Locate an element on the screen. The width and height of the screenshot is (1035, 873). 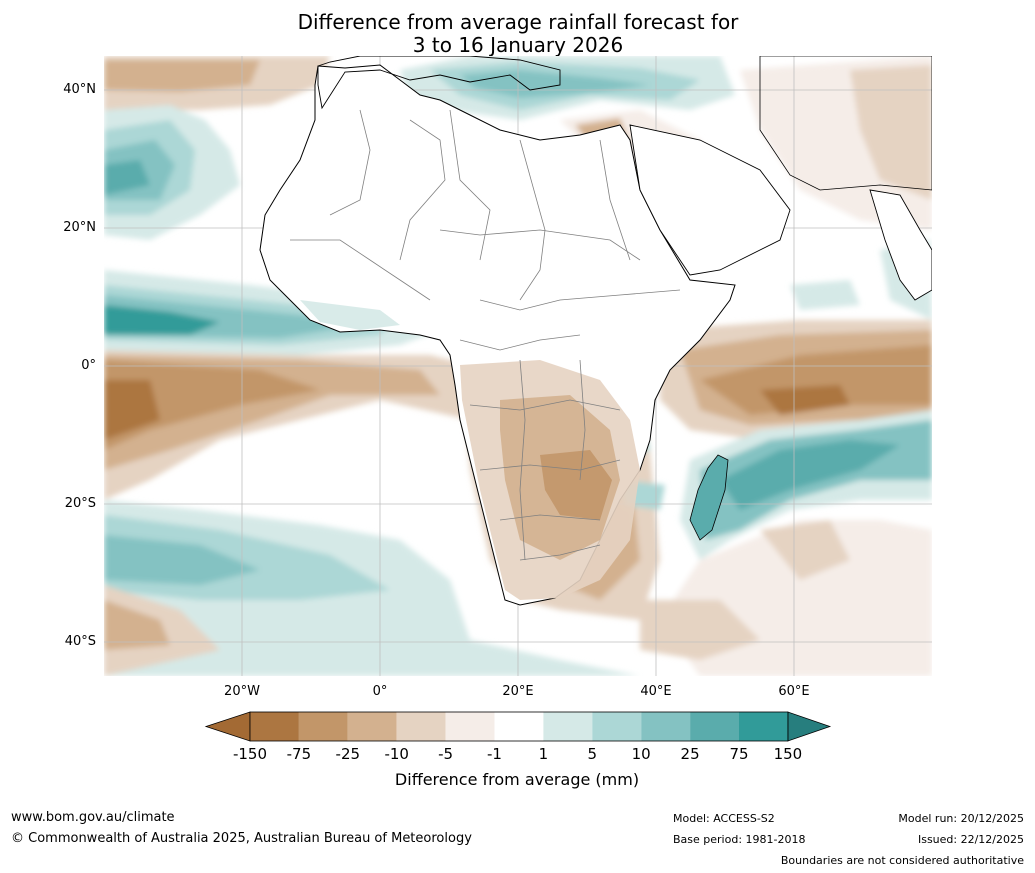
lon-label-20e: 20°E is located at coordinates (518, 691).